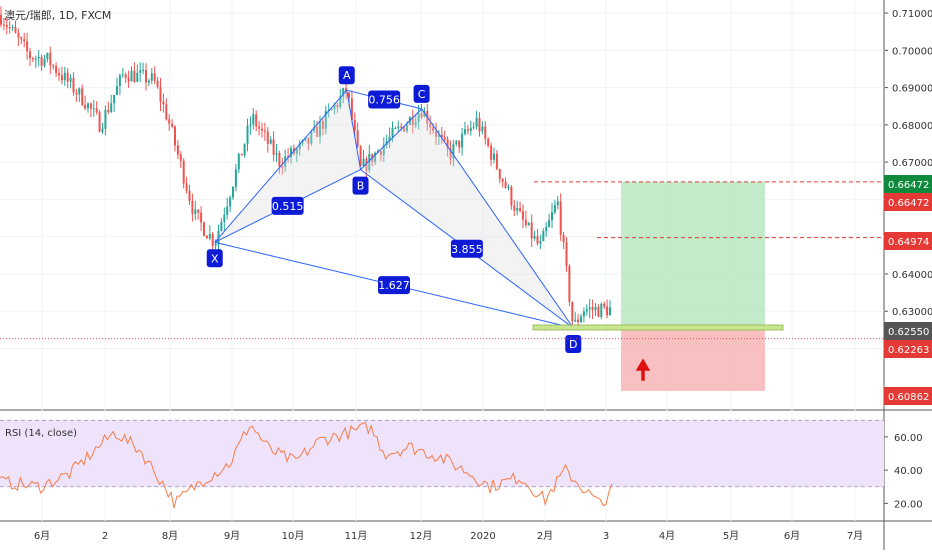  Describe the element at coordinates (306, 465) in the screenshot. I see `rsi-line` at that location.